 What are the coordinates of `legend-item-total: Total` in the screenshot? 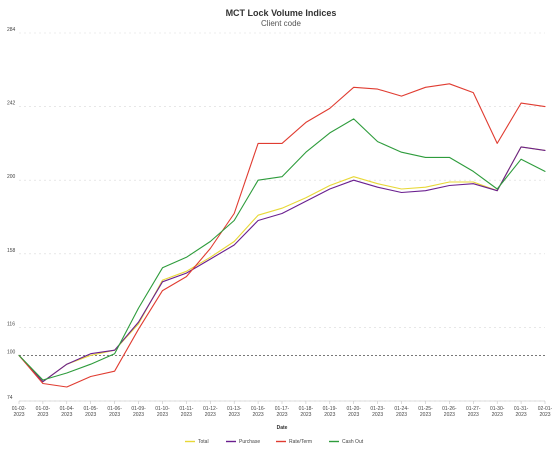 It's located at (197, 442).